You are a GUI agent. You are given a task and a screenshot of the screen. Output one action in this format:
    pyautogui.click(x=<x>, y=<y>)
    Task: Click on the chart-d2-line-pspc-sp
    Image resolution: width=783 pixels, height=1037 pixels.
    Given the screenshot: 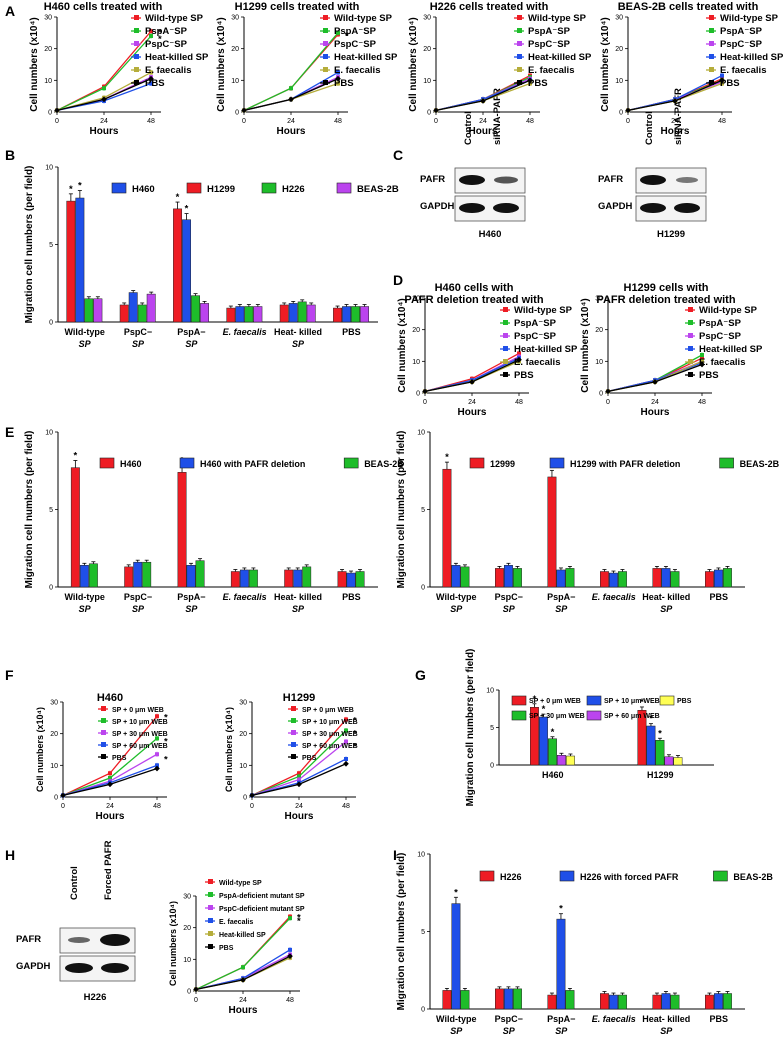 What is the action you would take?
    pyautogui.click(x=655, y=376)
    